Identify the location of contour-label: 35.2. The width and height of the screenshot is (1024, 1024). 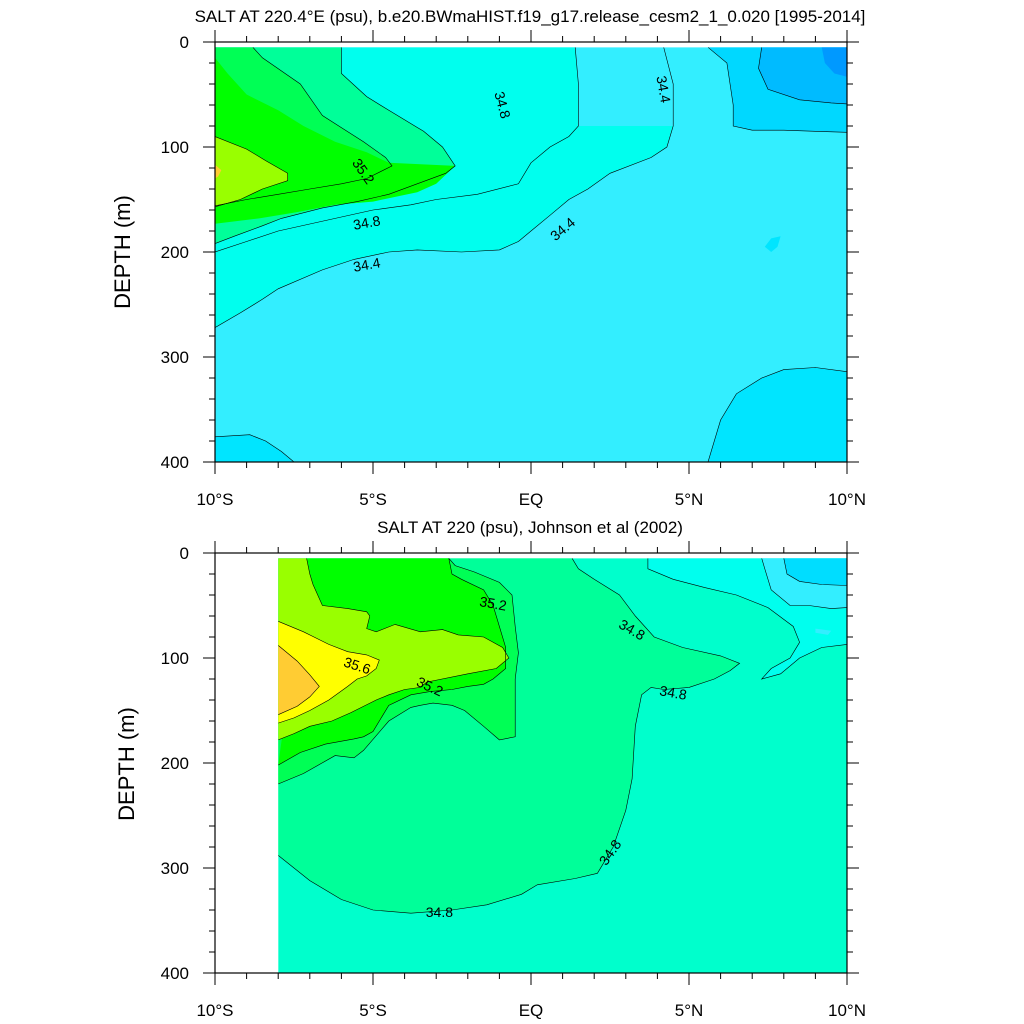
(493, 603).